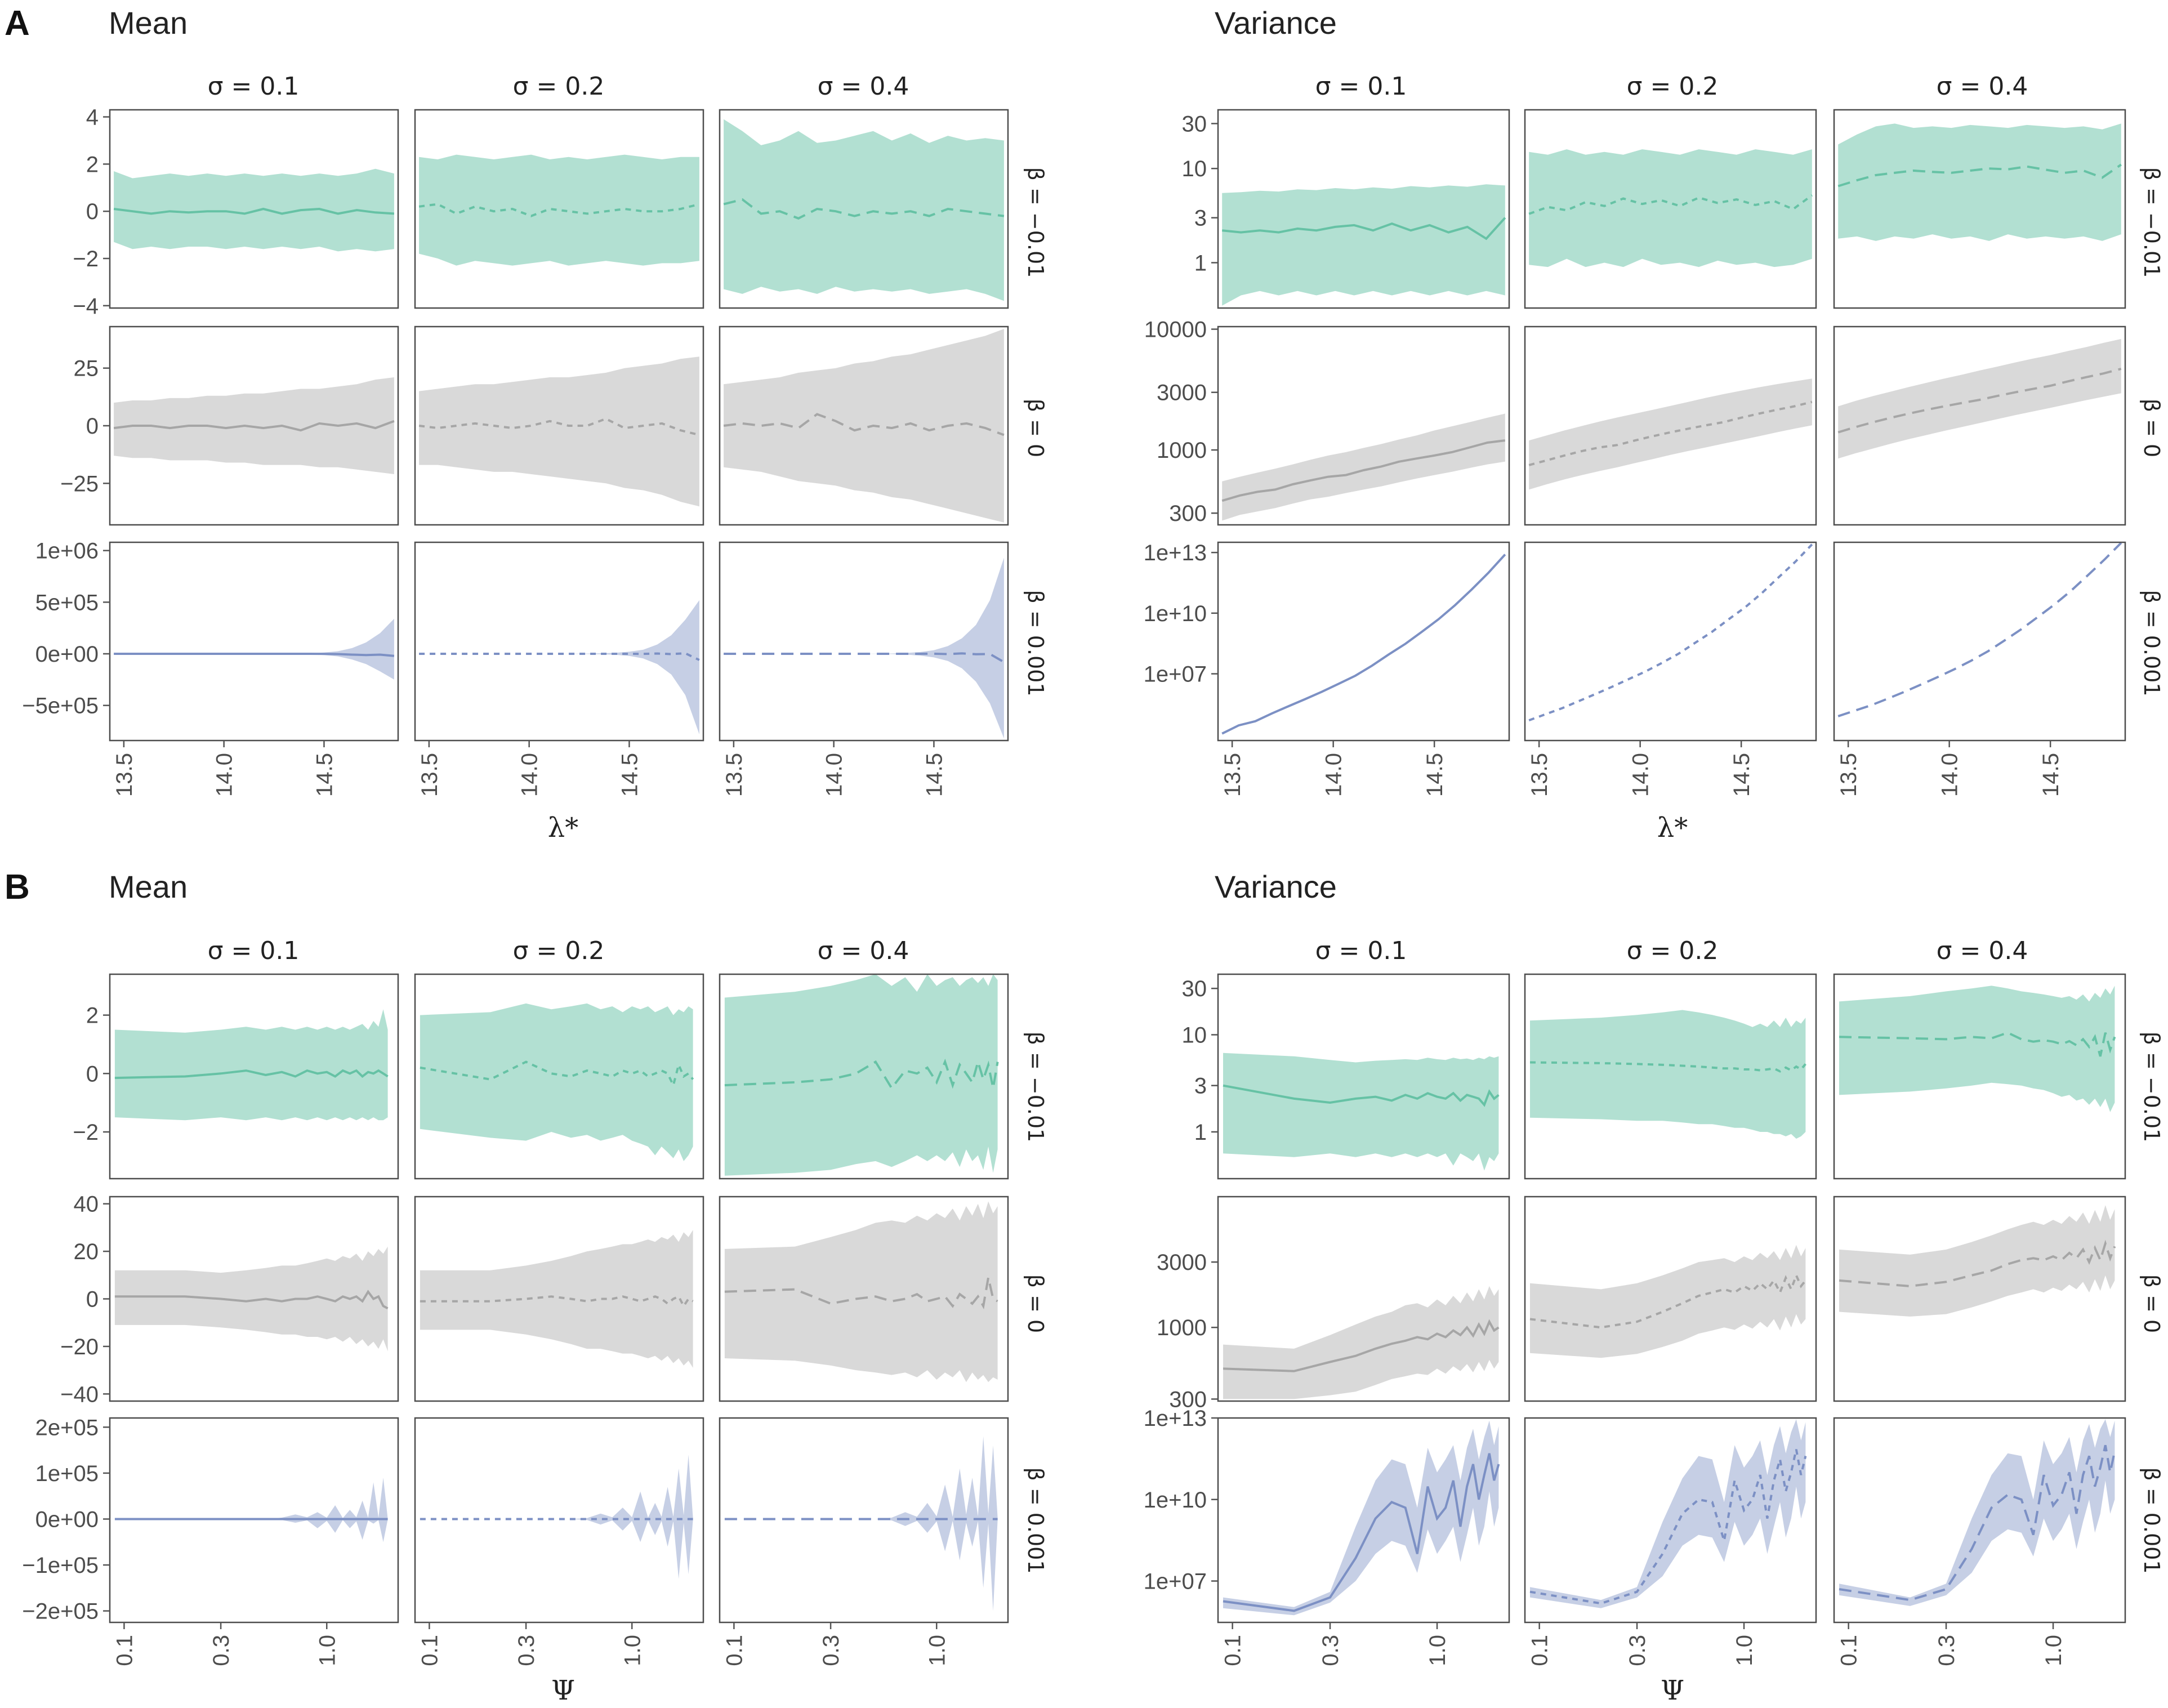 The width and height of the screenshot is (2168, 1708). I want to click on facet-b-mean-r2-c2, so click(864, 1520).